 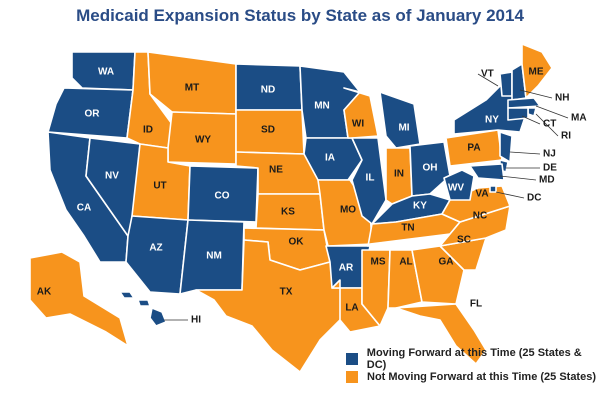 What do you see at coordinates (400, 120) in the screenshot?
I see `state-mi` at bounding box center [400, 120].